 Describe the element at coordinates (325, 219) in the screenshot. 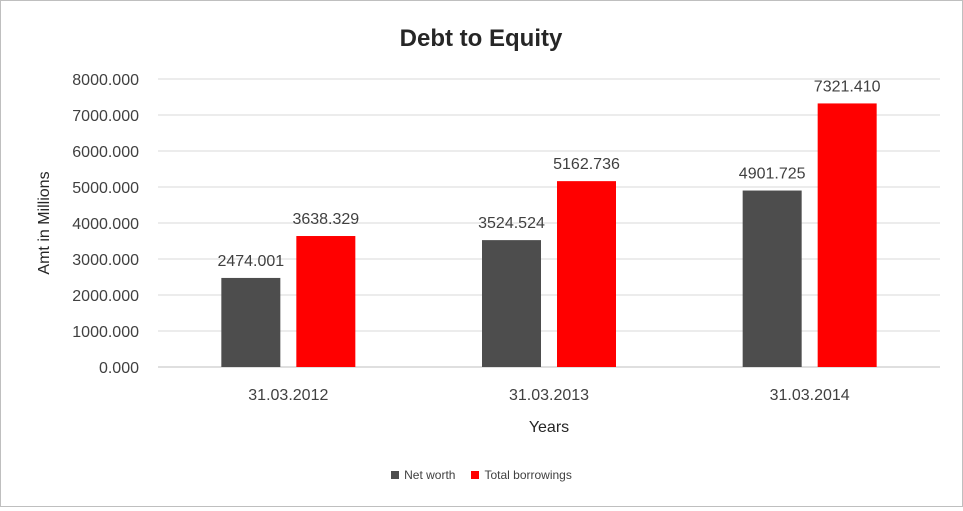

I see `data-label: 3638.329` at that location.